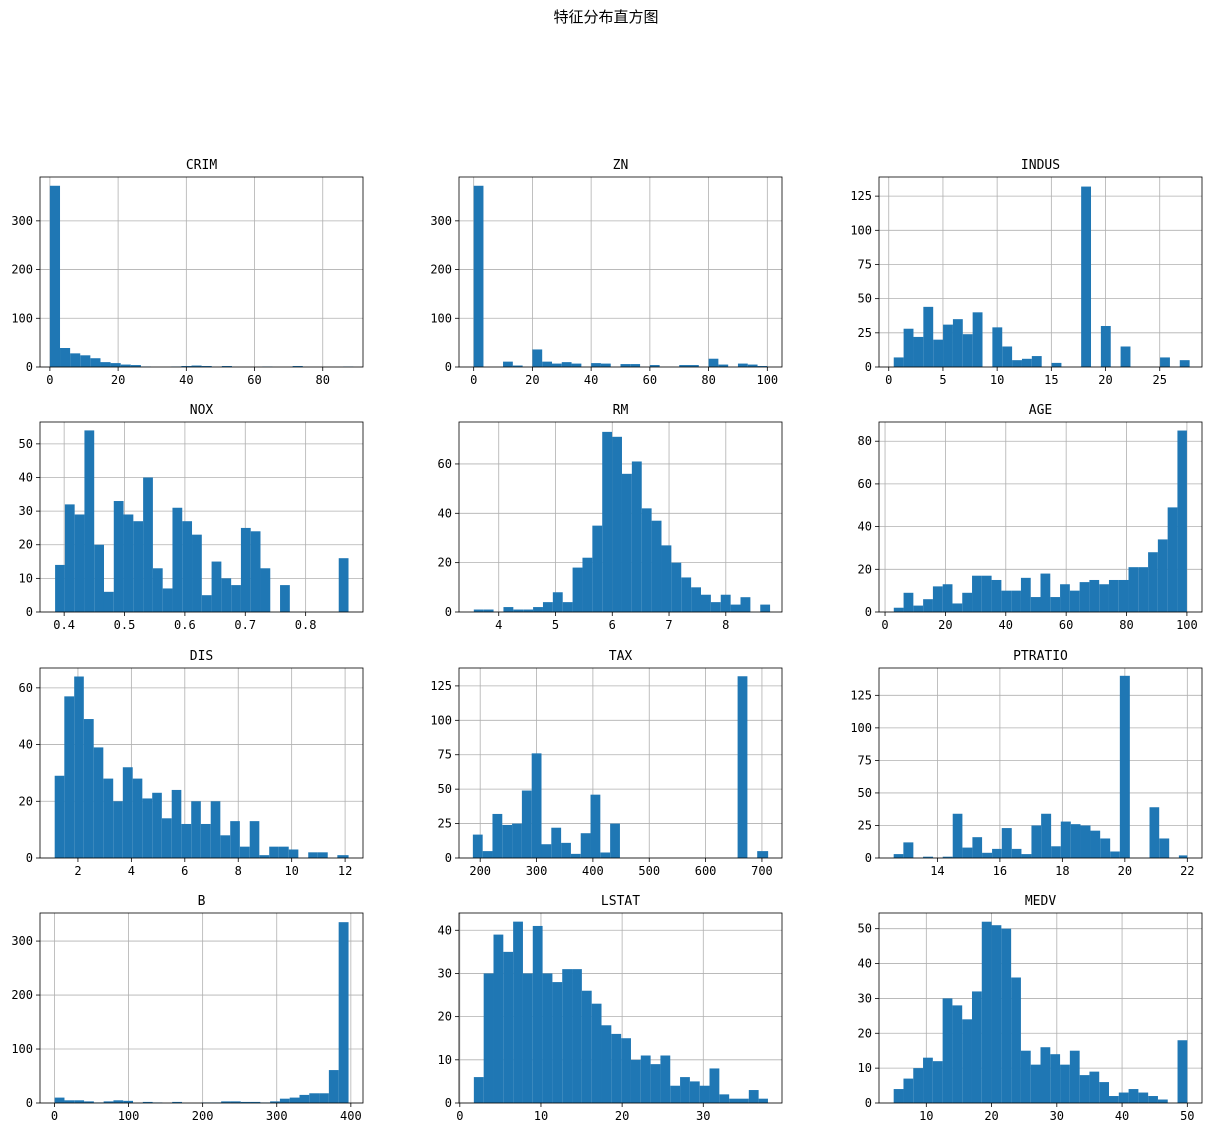  I want to click on y-tick-label: 50, so click(26, 444).